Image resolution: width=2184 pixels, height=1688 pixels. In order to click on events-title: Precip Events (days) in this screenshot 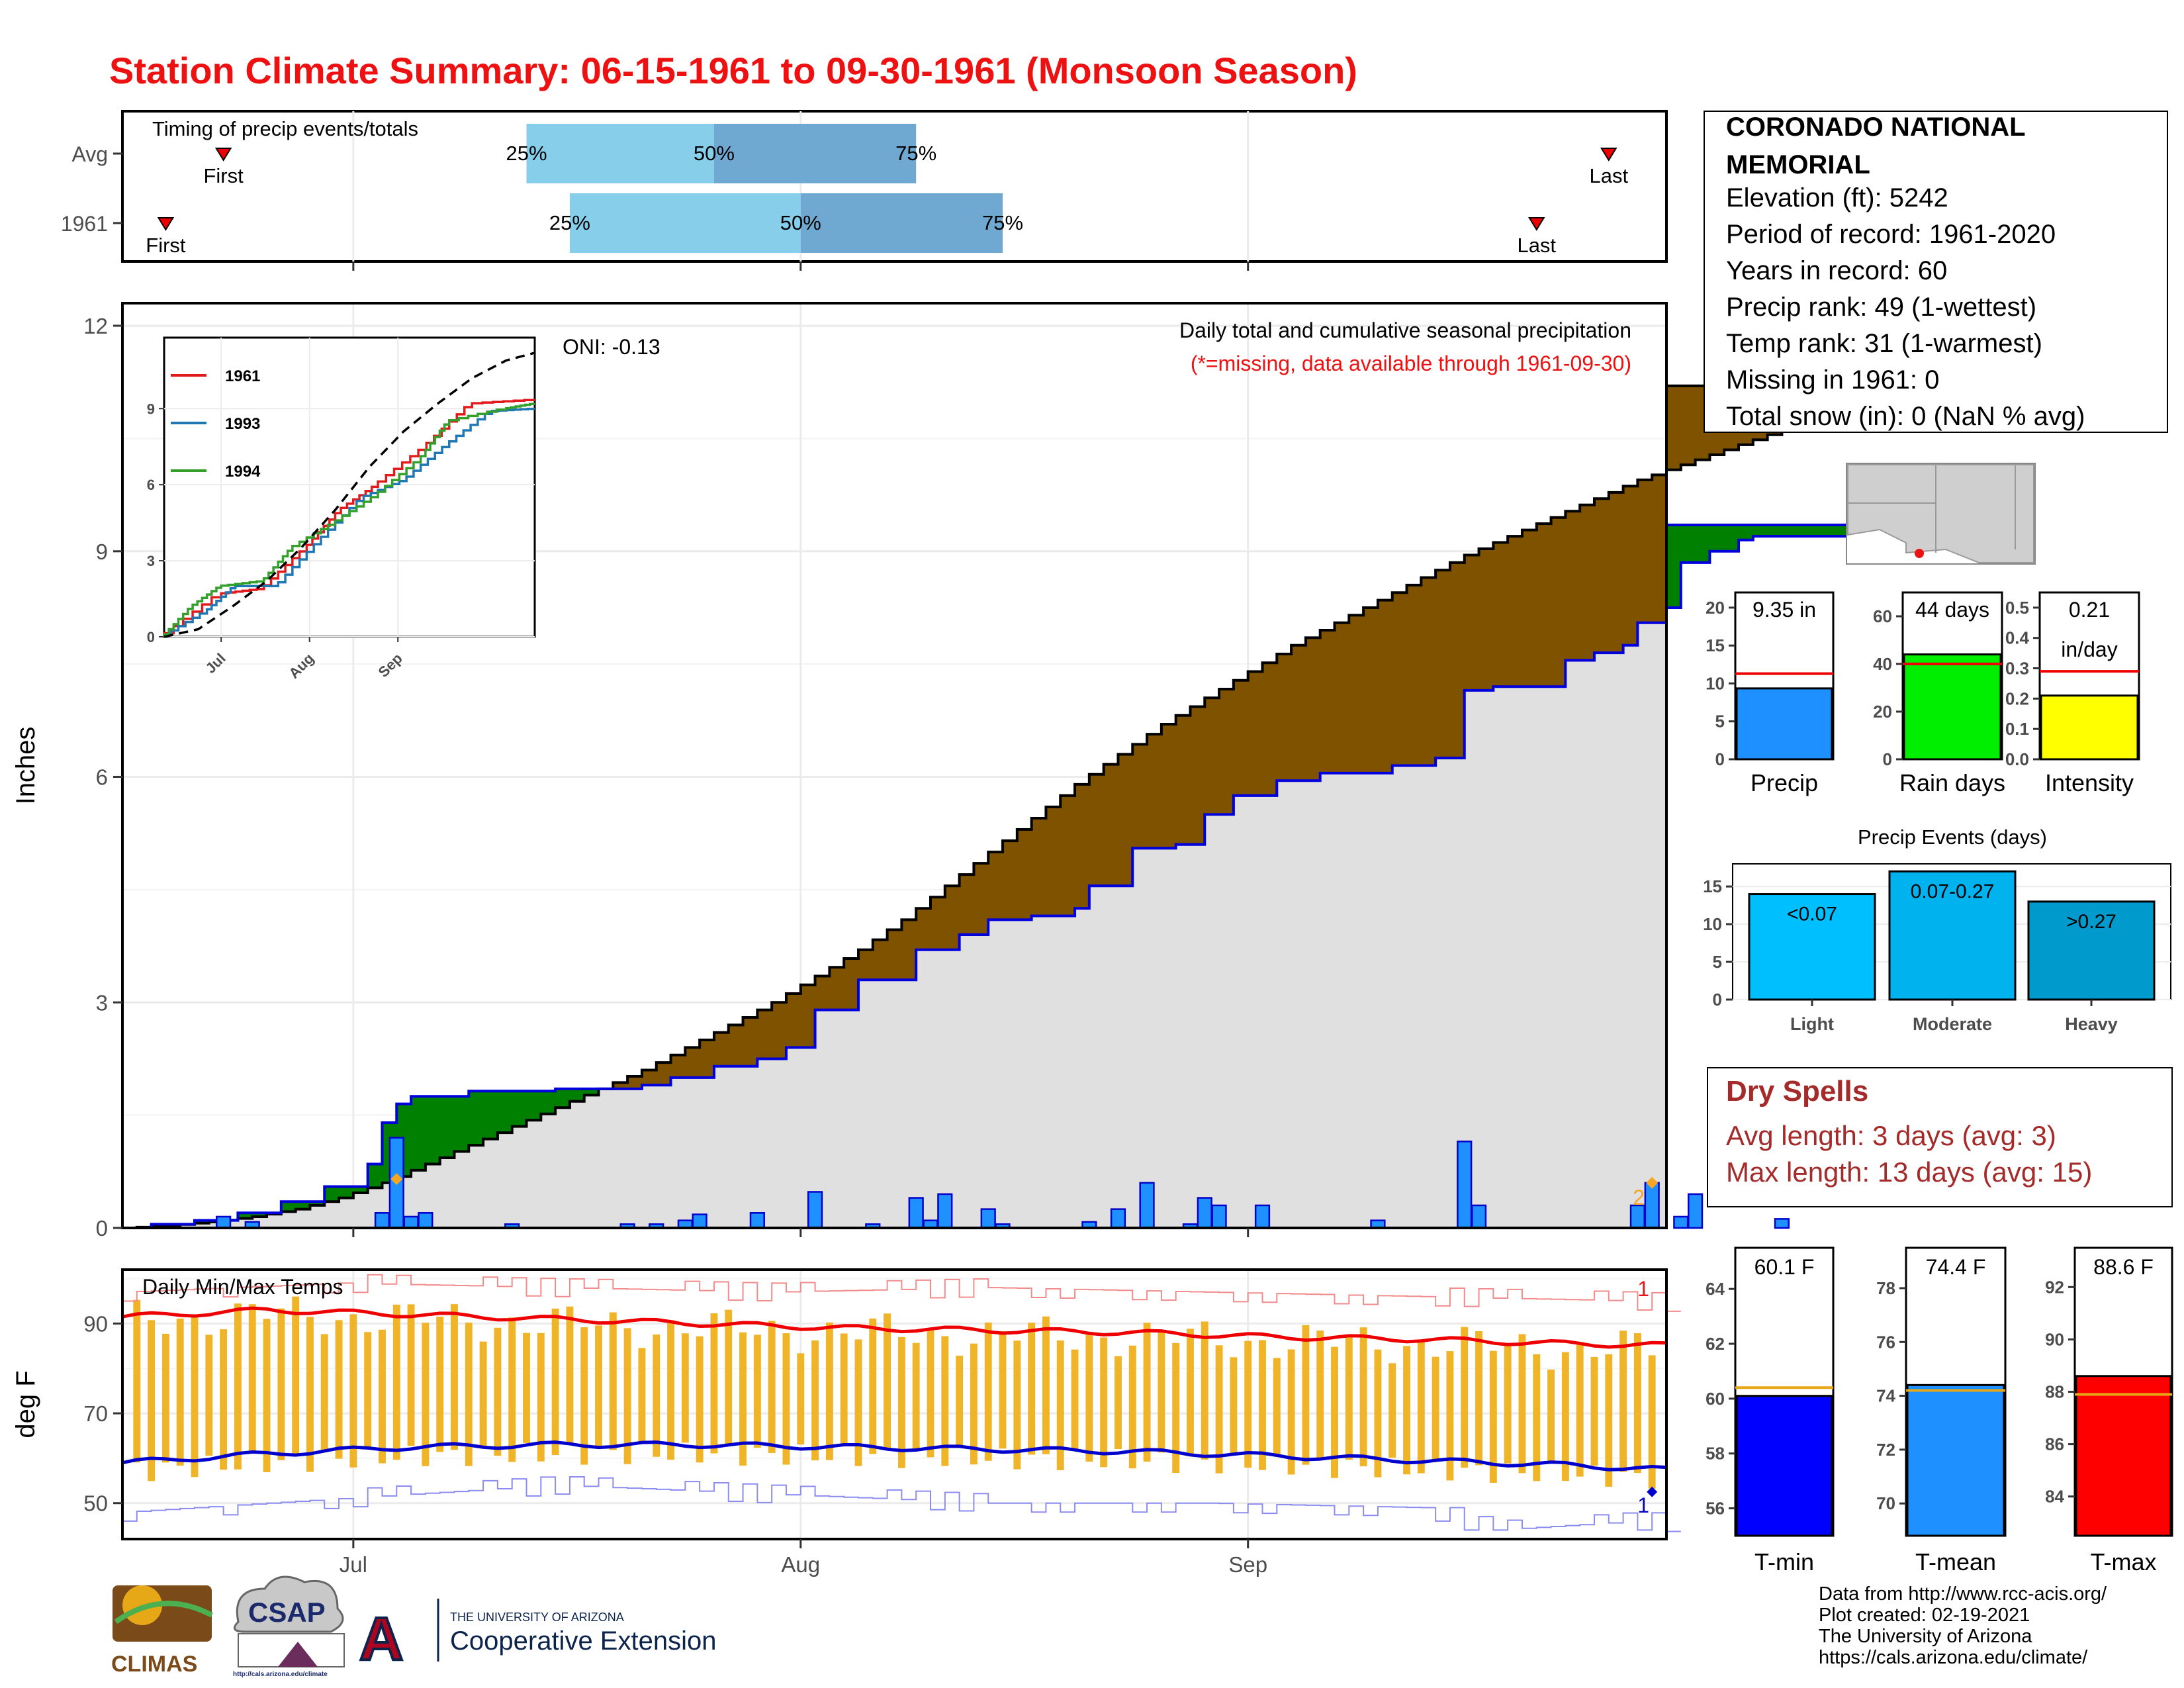, I will do `click(1952, 837)`.